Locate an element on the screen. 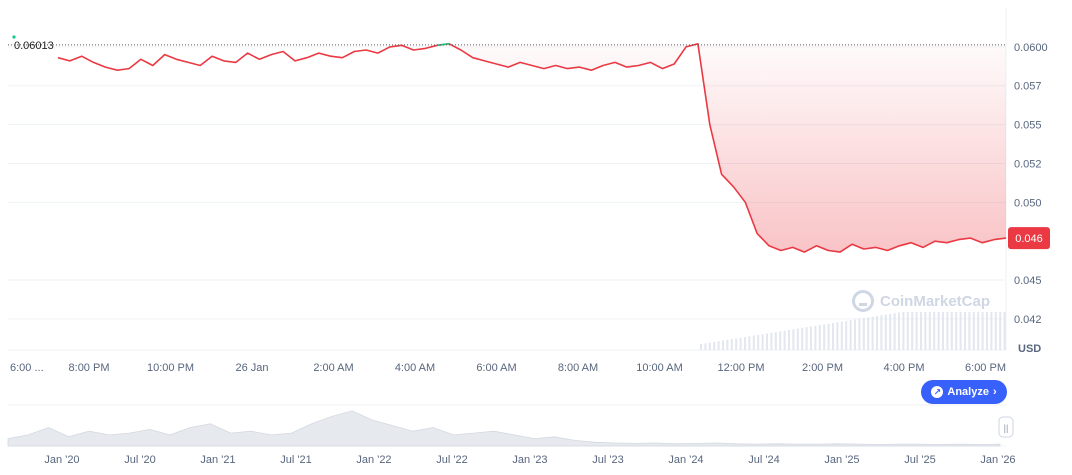 The height and width of the screenshot is (475, 1072). x-tick-label: 8:00 PM is located at coordinates (89, 368).